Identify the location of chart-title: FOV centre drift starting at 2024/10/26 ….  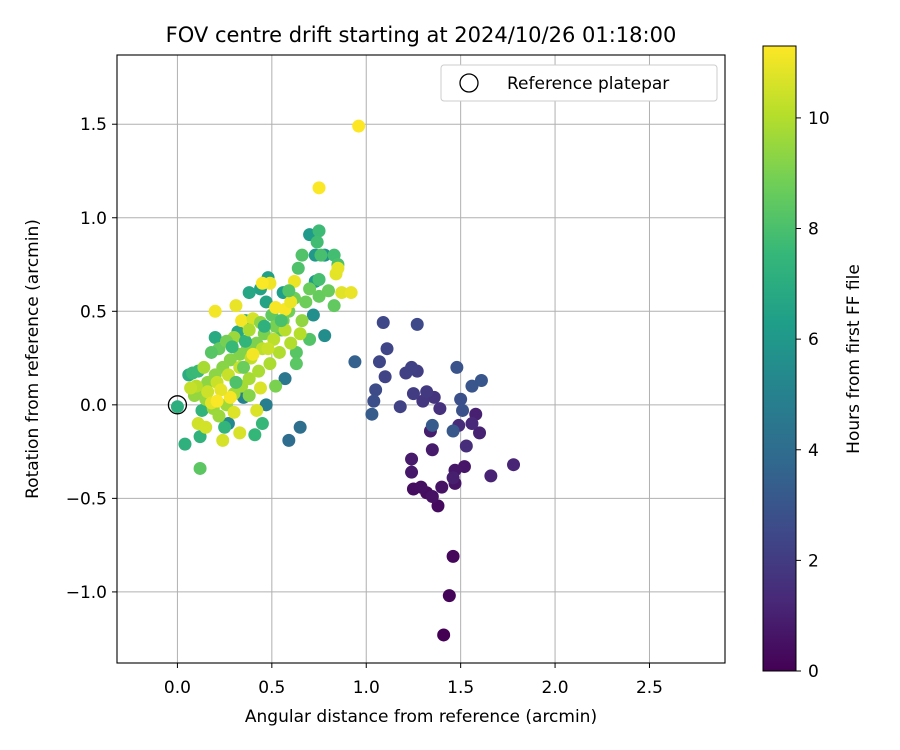
(421, 35).